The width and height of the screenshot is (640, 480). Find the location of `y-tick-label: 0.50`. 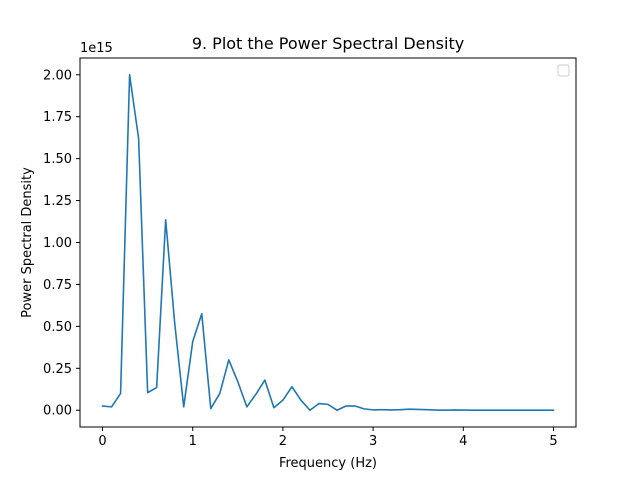

y-tick-label: 0.50 is located at coordinates (57, 327).